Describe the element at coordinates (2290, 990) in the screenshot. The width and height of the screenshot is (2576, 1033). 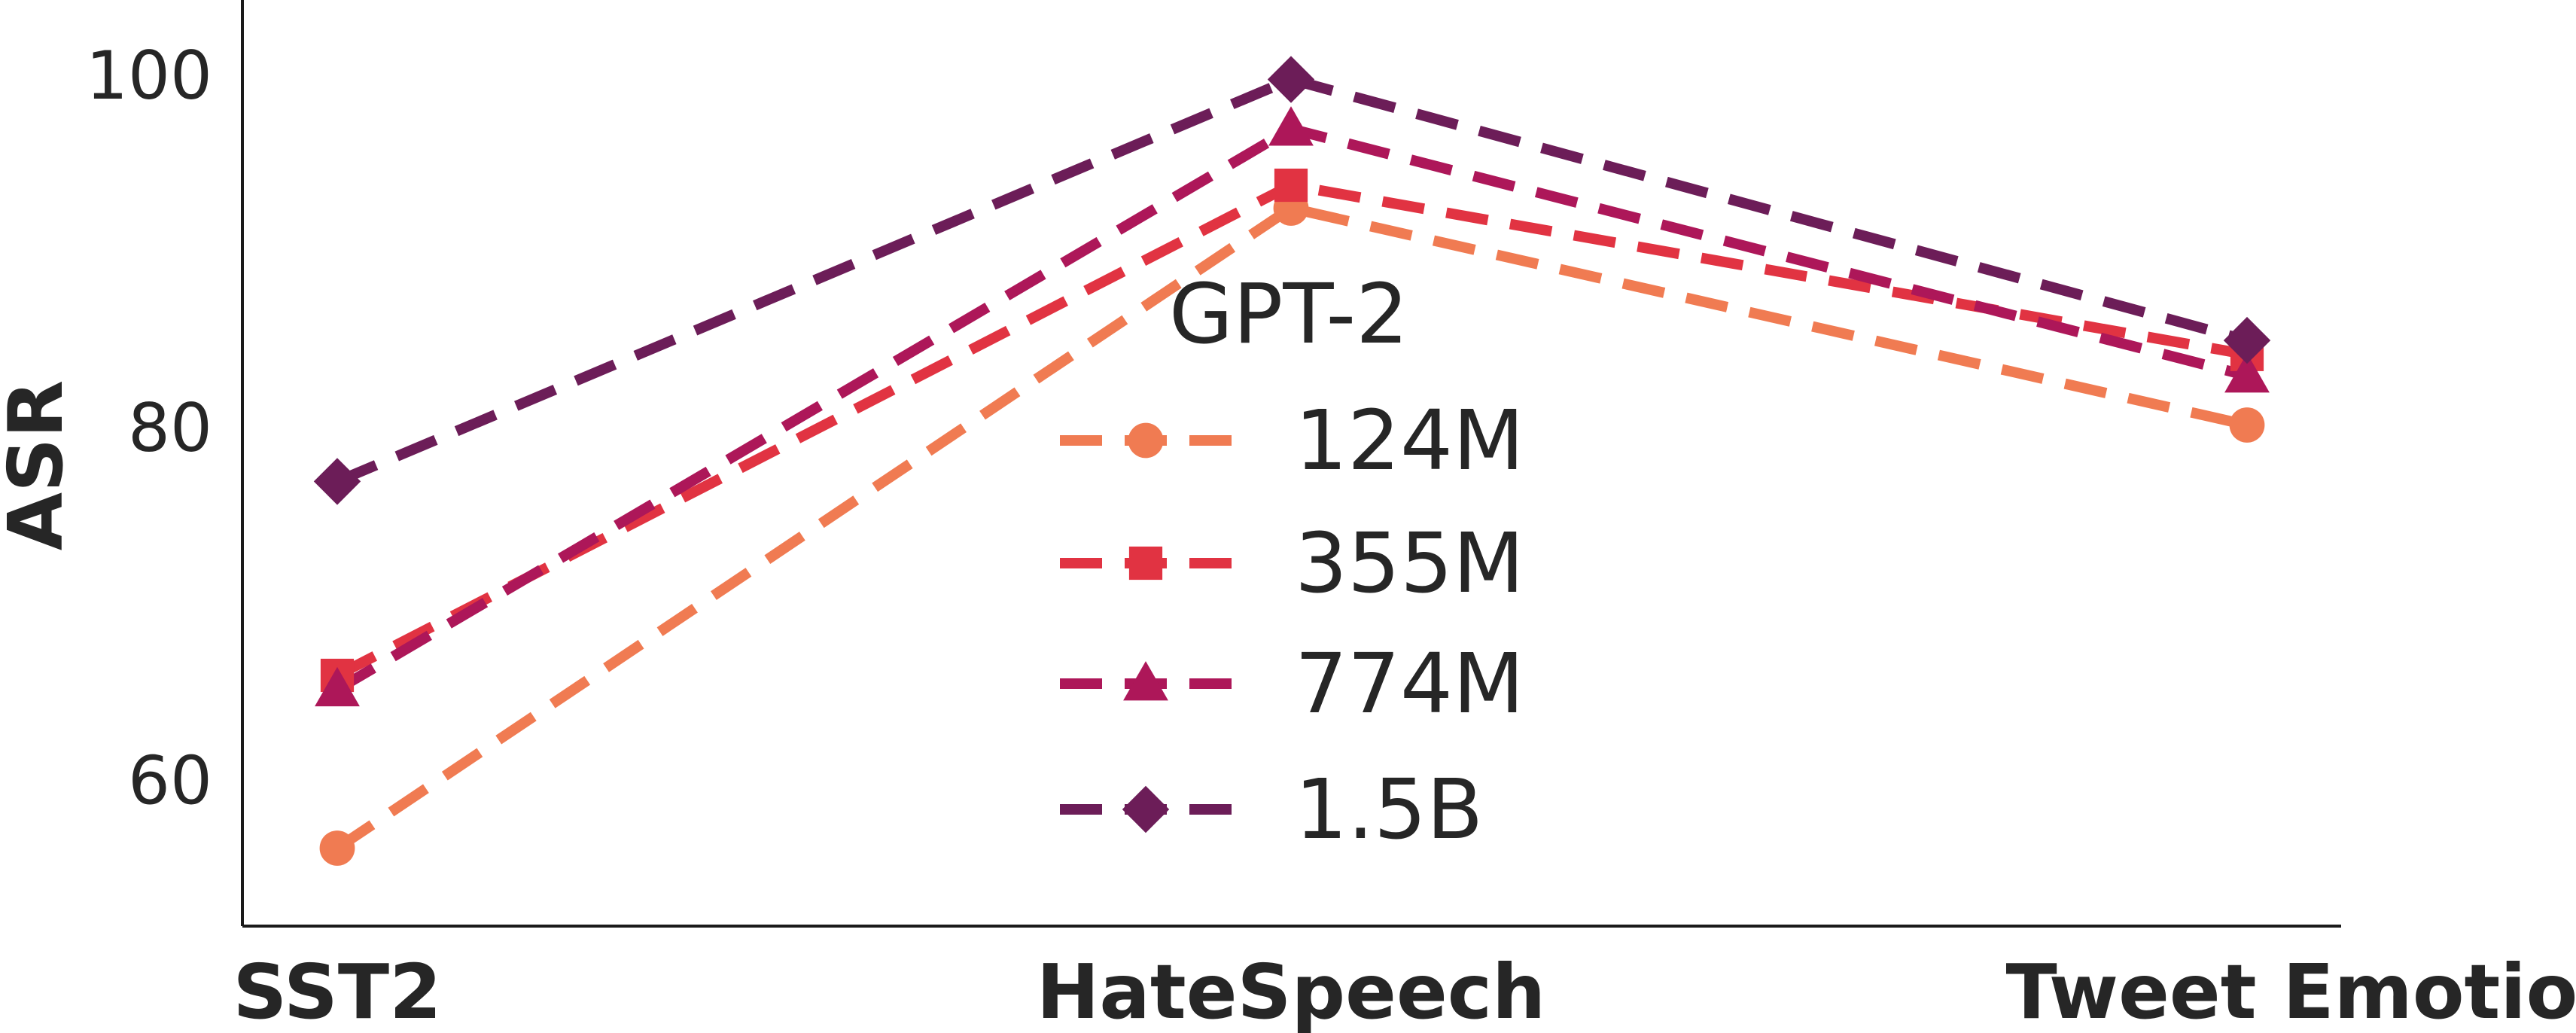
I see `x-tick-label: Tweet Emotion` at that location.